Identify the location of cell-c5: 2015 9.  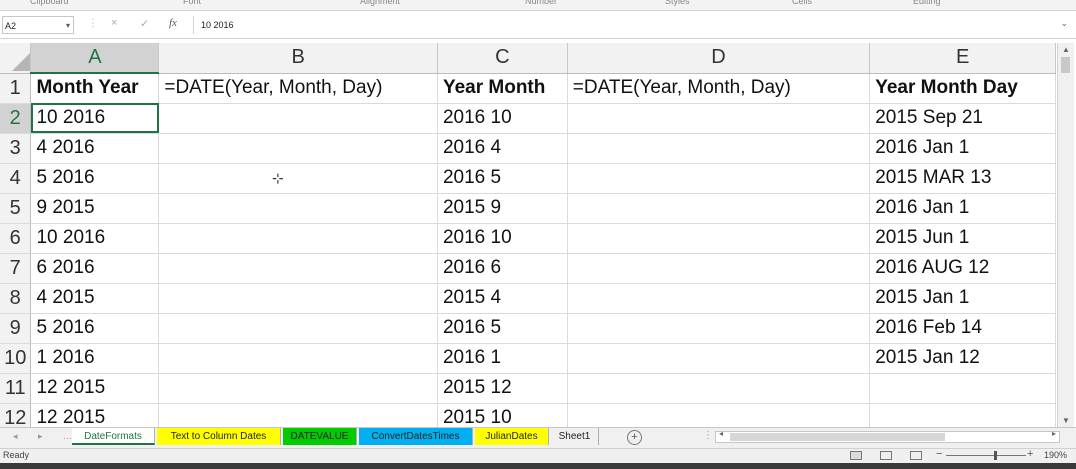
(502, 208).